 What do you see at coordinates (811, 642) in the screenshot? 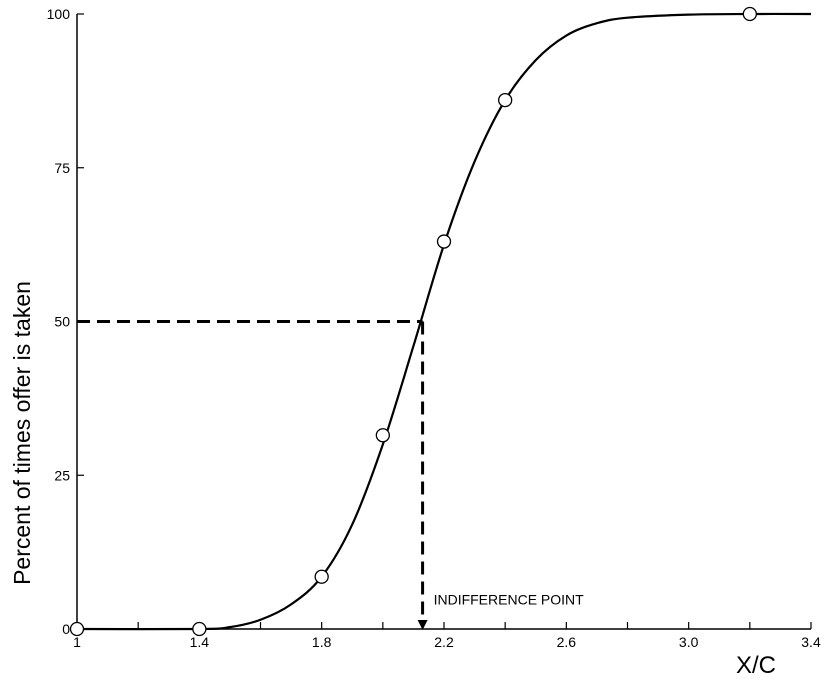
I see `x-tick-label: 3.4` at bounding box center [811, 642].